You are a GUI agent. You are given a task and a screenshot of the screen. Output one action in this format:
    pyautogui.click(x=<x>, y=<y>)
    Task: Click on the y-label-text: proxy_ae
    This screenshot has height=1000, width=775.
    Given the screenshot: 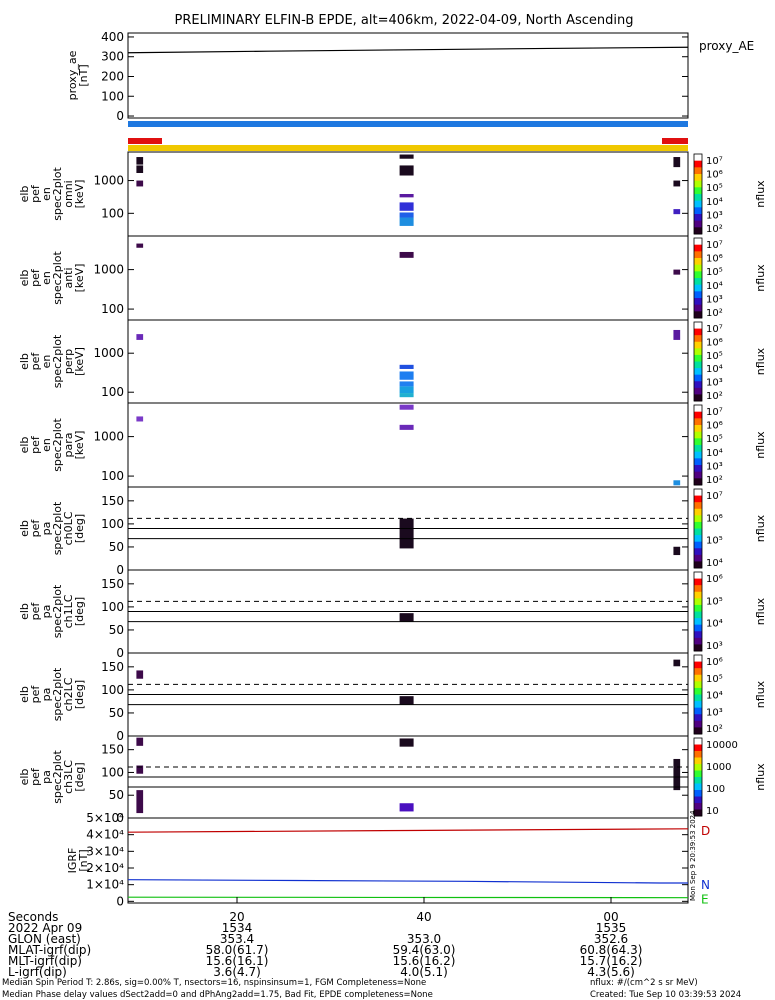 What is the action you would take?
    pyautogui.click(x=72, y=75)
    